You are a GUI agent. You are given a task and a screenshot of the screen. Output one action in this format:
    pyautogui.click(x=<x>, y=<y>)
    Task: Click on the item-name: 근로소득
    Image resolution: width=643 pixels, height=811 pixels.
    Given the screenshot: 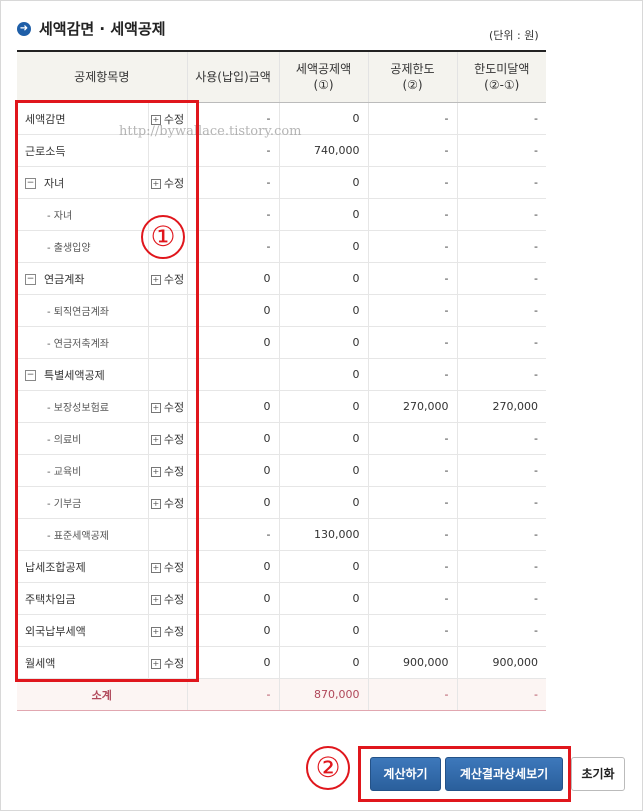 What is the action you would take?
    pyautogui.click(x=82, y=150)
    